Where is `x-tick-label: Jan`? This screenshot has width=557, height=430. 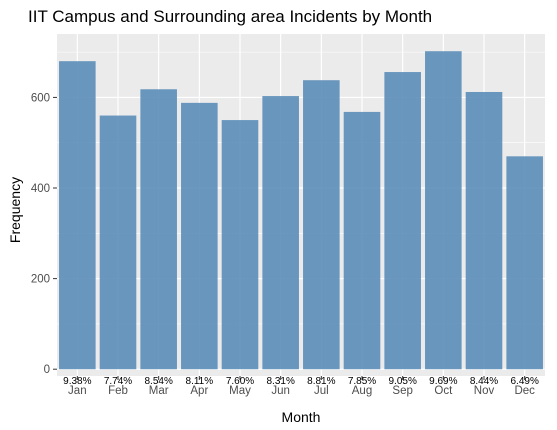 x-tick-label: Jan is located at coordinates (77, 391).